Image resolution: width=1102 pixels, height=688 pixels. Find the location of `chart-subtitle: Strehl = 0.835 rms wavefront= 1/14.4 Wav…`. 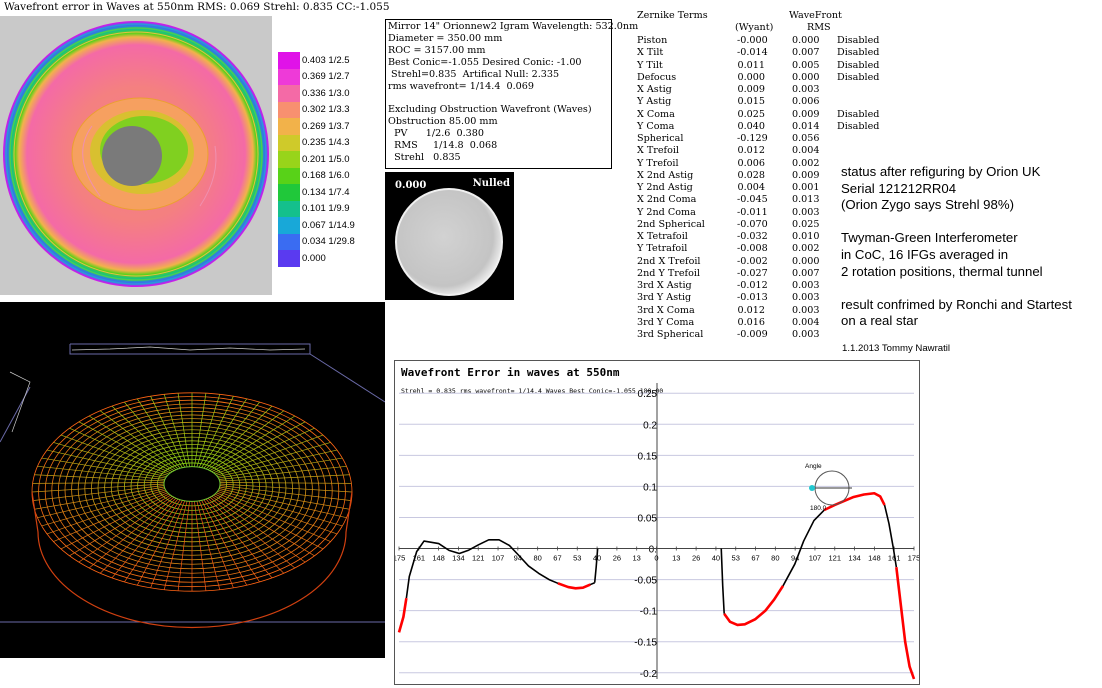

chart-subtitle: Strehl = 0.835 rms wavefront= 1/14.4 Wav… is located at coordinates (532, 391).